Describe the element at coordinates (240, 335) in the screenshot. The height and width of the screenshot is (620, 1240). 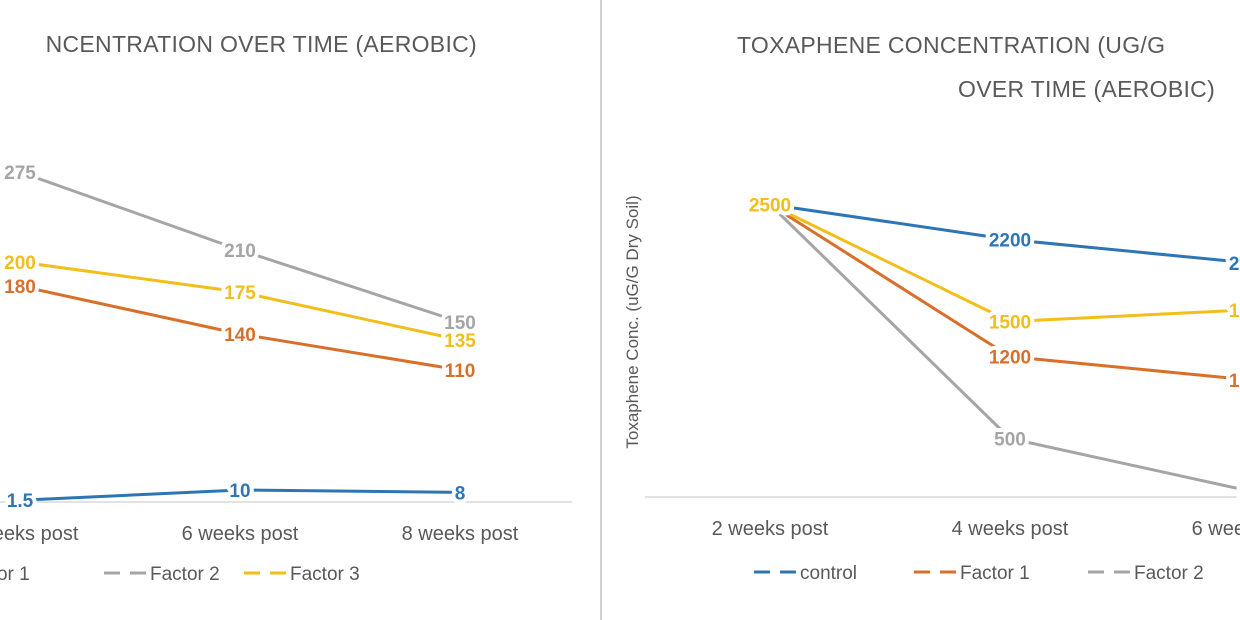
I see `left-data-label: 140` at that location.